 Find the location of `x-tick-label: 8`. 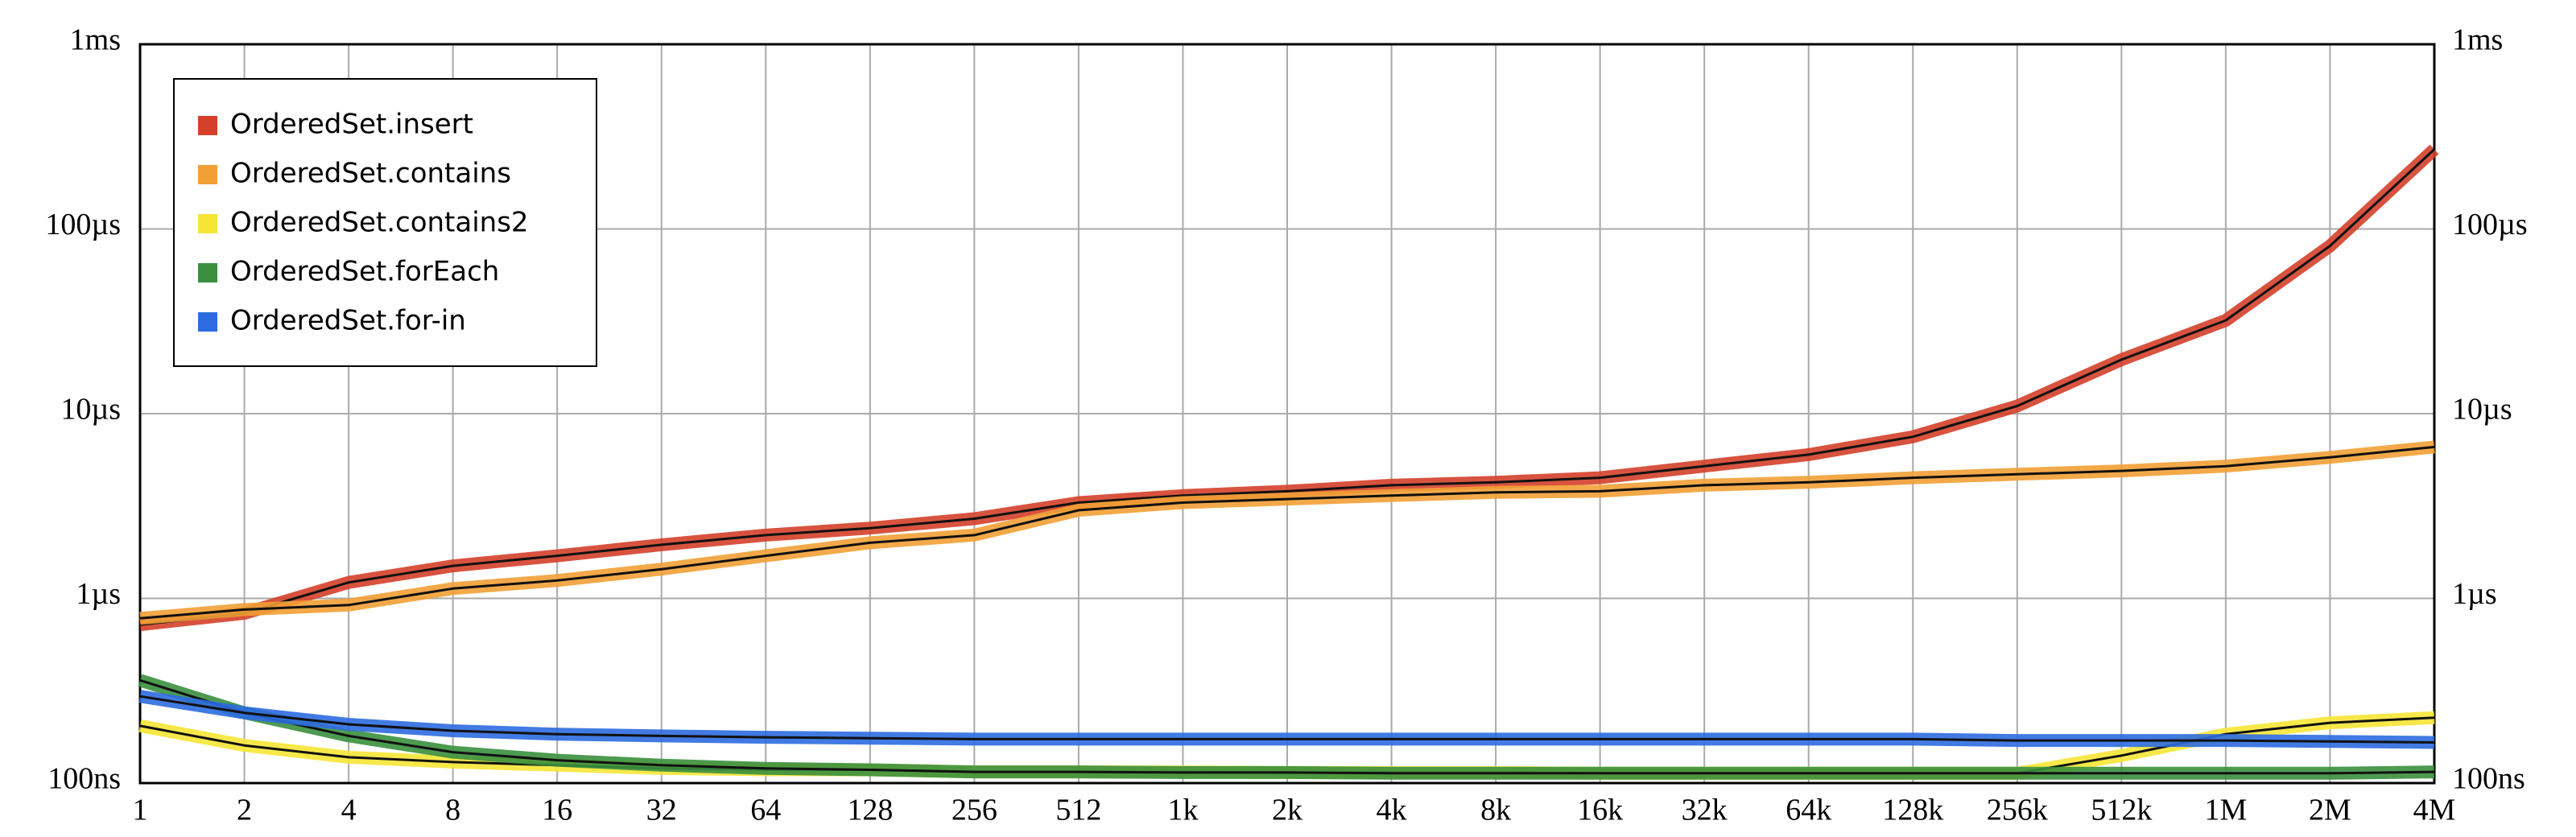

x-tick-label: 8 is located at coordinates (452, 811).